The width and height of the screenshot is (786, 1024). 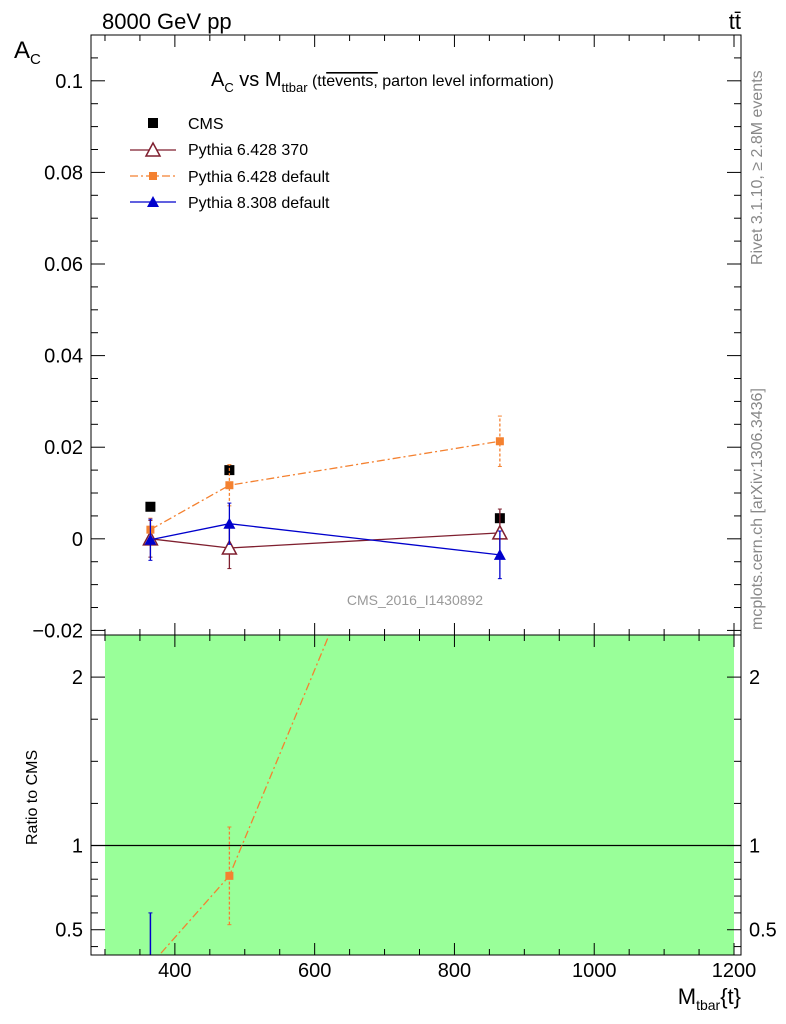 What do you see at coordinates (709, 998) in the screenshot?
I see `x-axis-label: Mtbar{t}` at bounding box center [709, 998].